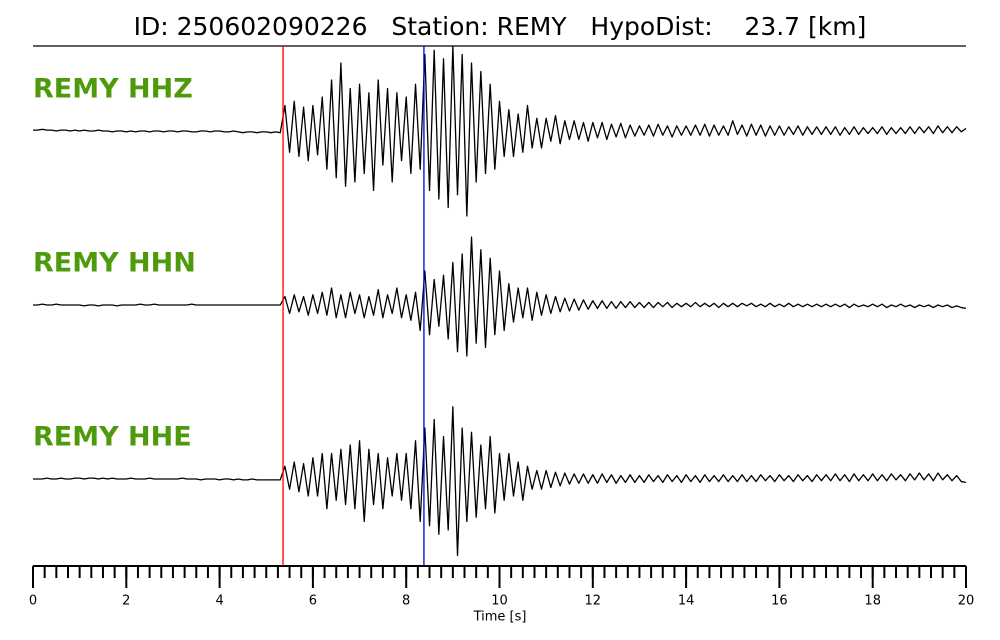 The width and height of the screenshot is (1000, 640). Describe the element at coordinates (113, 89) in the screenshot. I see `trace-label: REMY HHZ` at that location.